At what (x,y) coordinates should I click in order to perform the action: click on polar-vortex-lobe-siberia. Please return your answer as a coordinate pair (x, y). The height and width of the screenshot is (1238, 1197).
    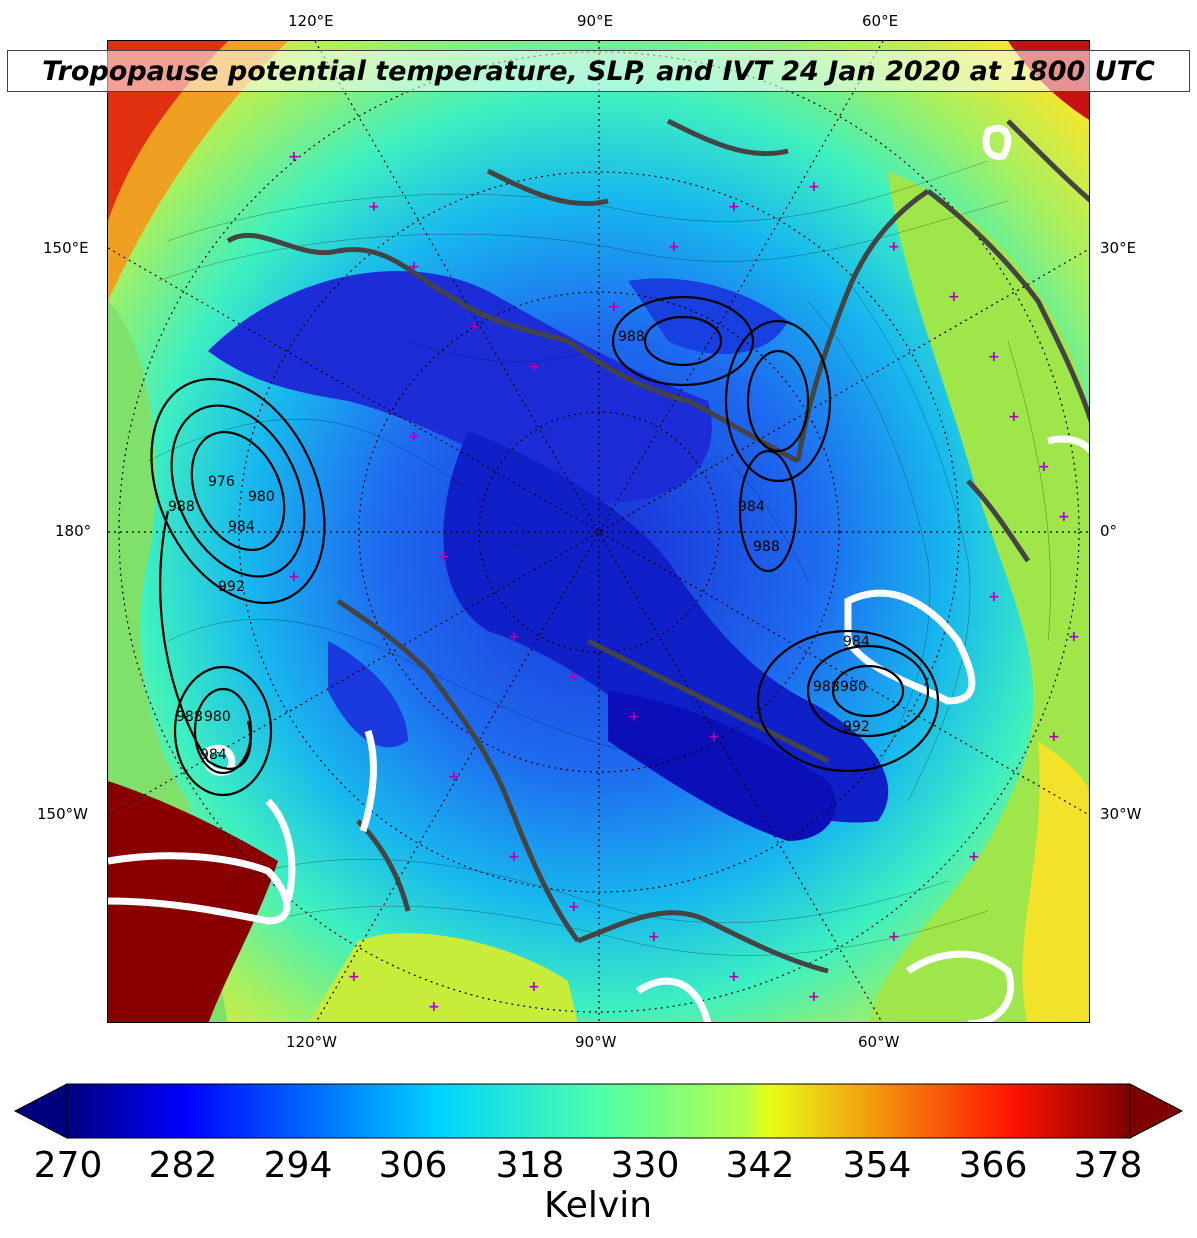
    Looking at the image, I should click on (460, 387).